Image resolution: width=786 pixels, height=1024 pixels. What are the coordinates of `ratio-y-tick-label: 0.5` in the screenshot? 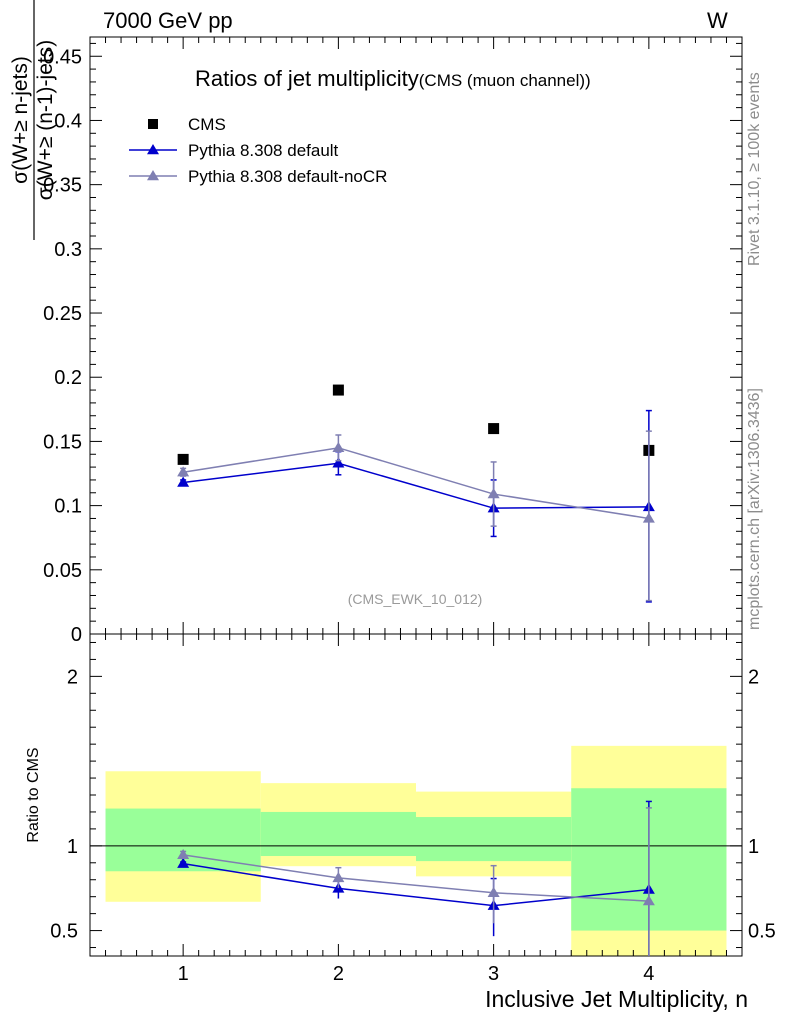 It's located at (64, 932).